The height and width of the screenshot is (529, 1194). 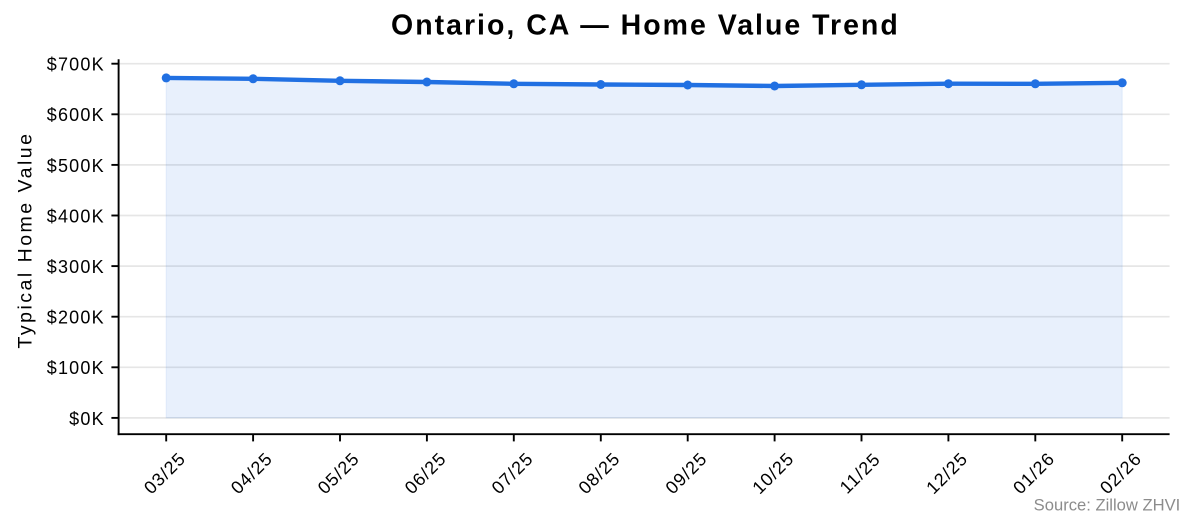 What do you see at coordinates (76, 318) in the screenshot?
I see `svg-text: $200K` at bounding box center [76, 318].